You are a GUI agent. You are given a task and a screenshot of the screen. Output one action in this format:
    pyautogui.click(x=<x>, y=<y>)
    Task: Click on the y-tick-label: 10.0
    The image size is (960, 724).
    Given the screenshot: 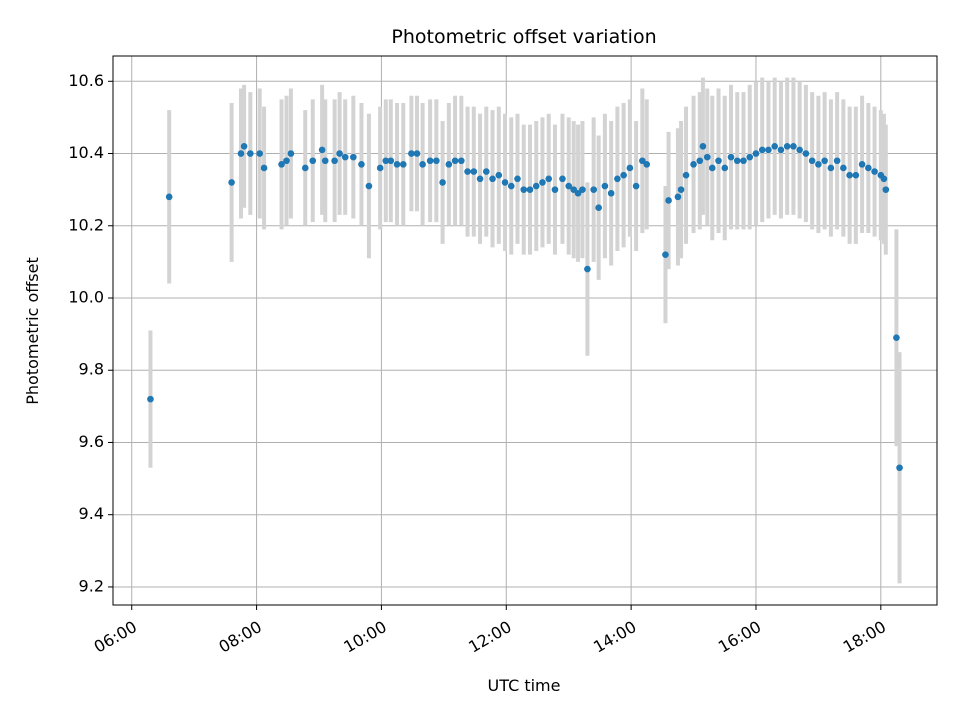 What is the action you would take?
    pyautogui.click(x=86, y=296)
    